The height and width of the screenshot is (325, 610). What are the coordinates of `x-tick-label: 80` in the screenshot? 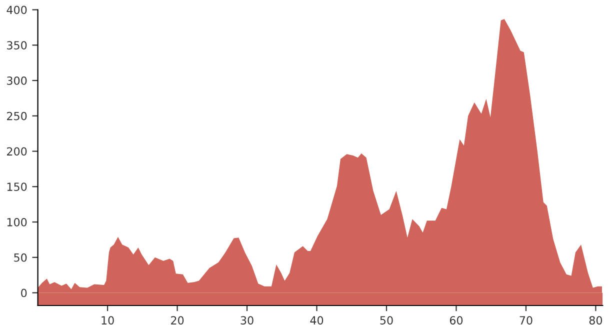 It's located at (595, 320).